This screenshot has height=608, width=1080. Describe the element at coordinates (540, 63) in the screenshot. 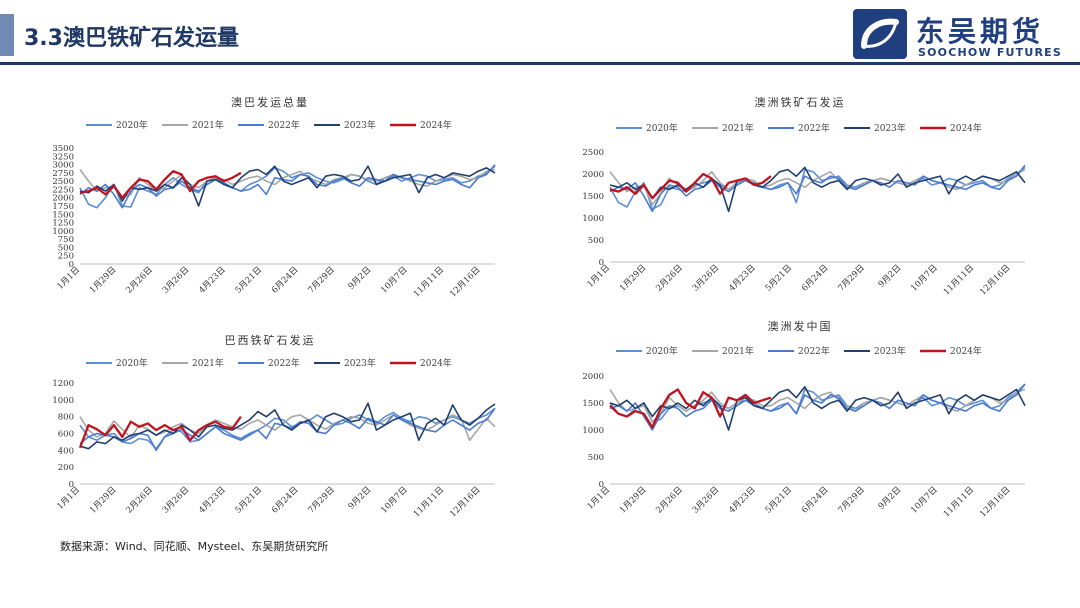

I see `header-rule` at that location.